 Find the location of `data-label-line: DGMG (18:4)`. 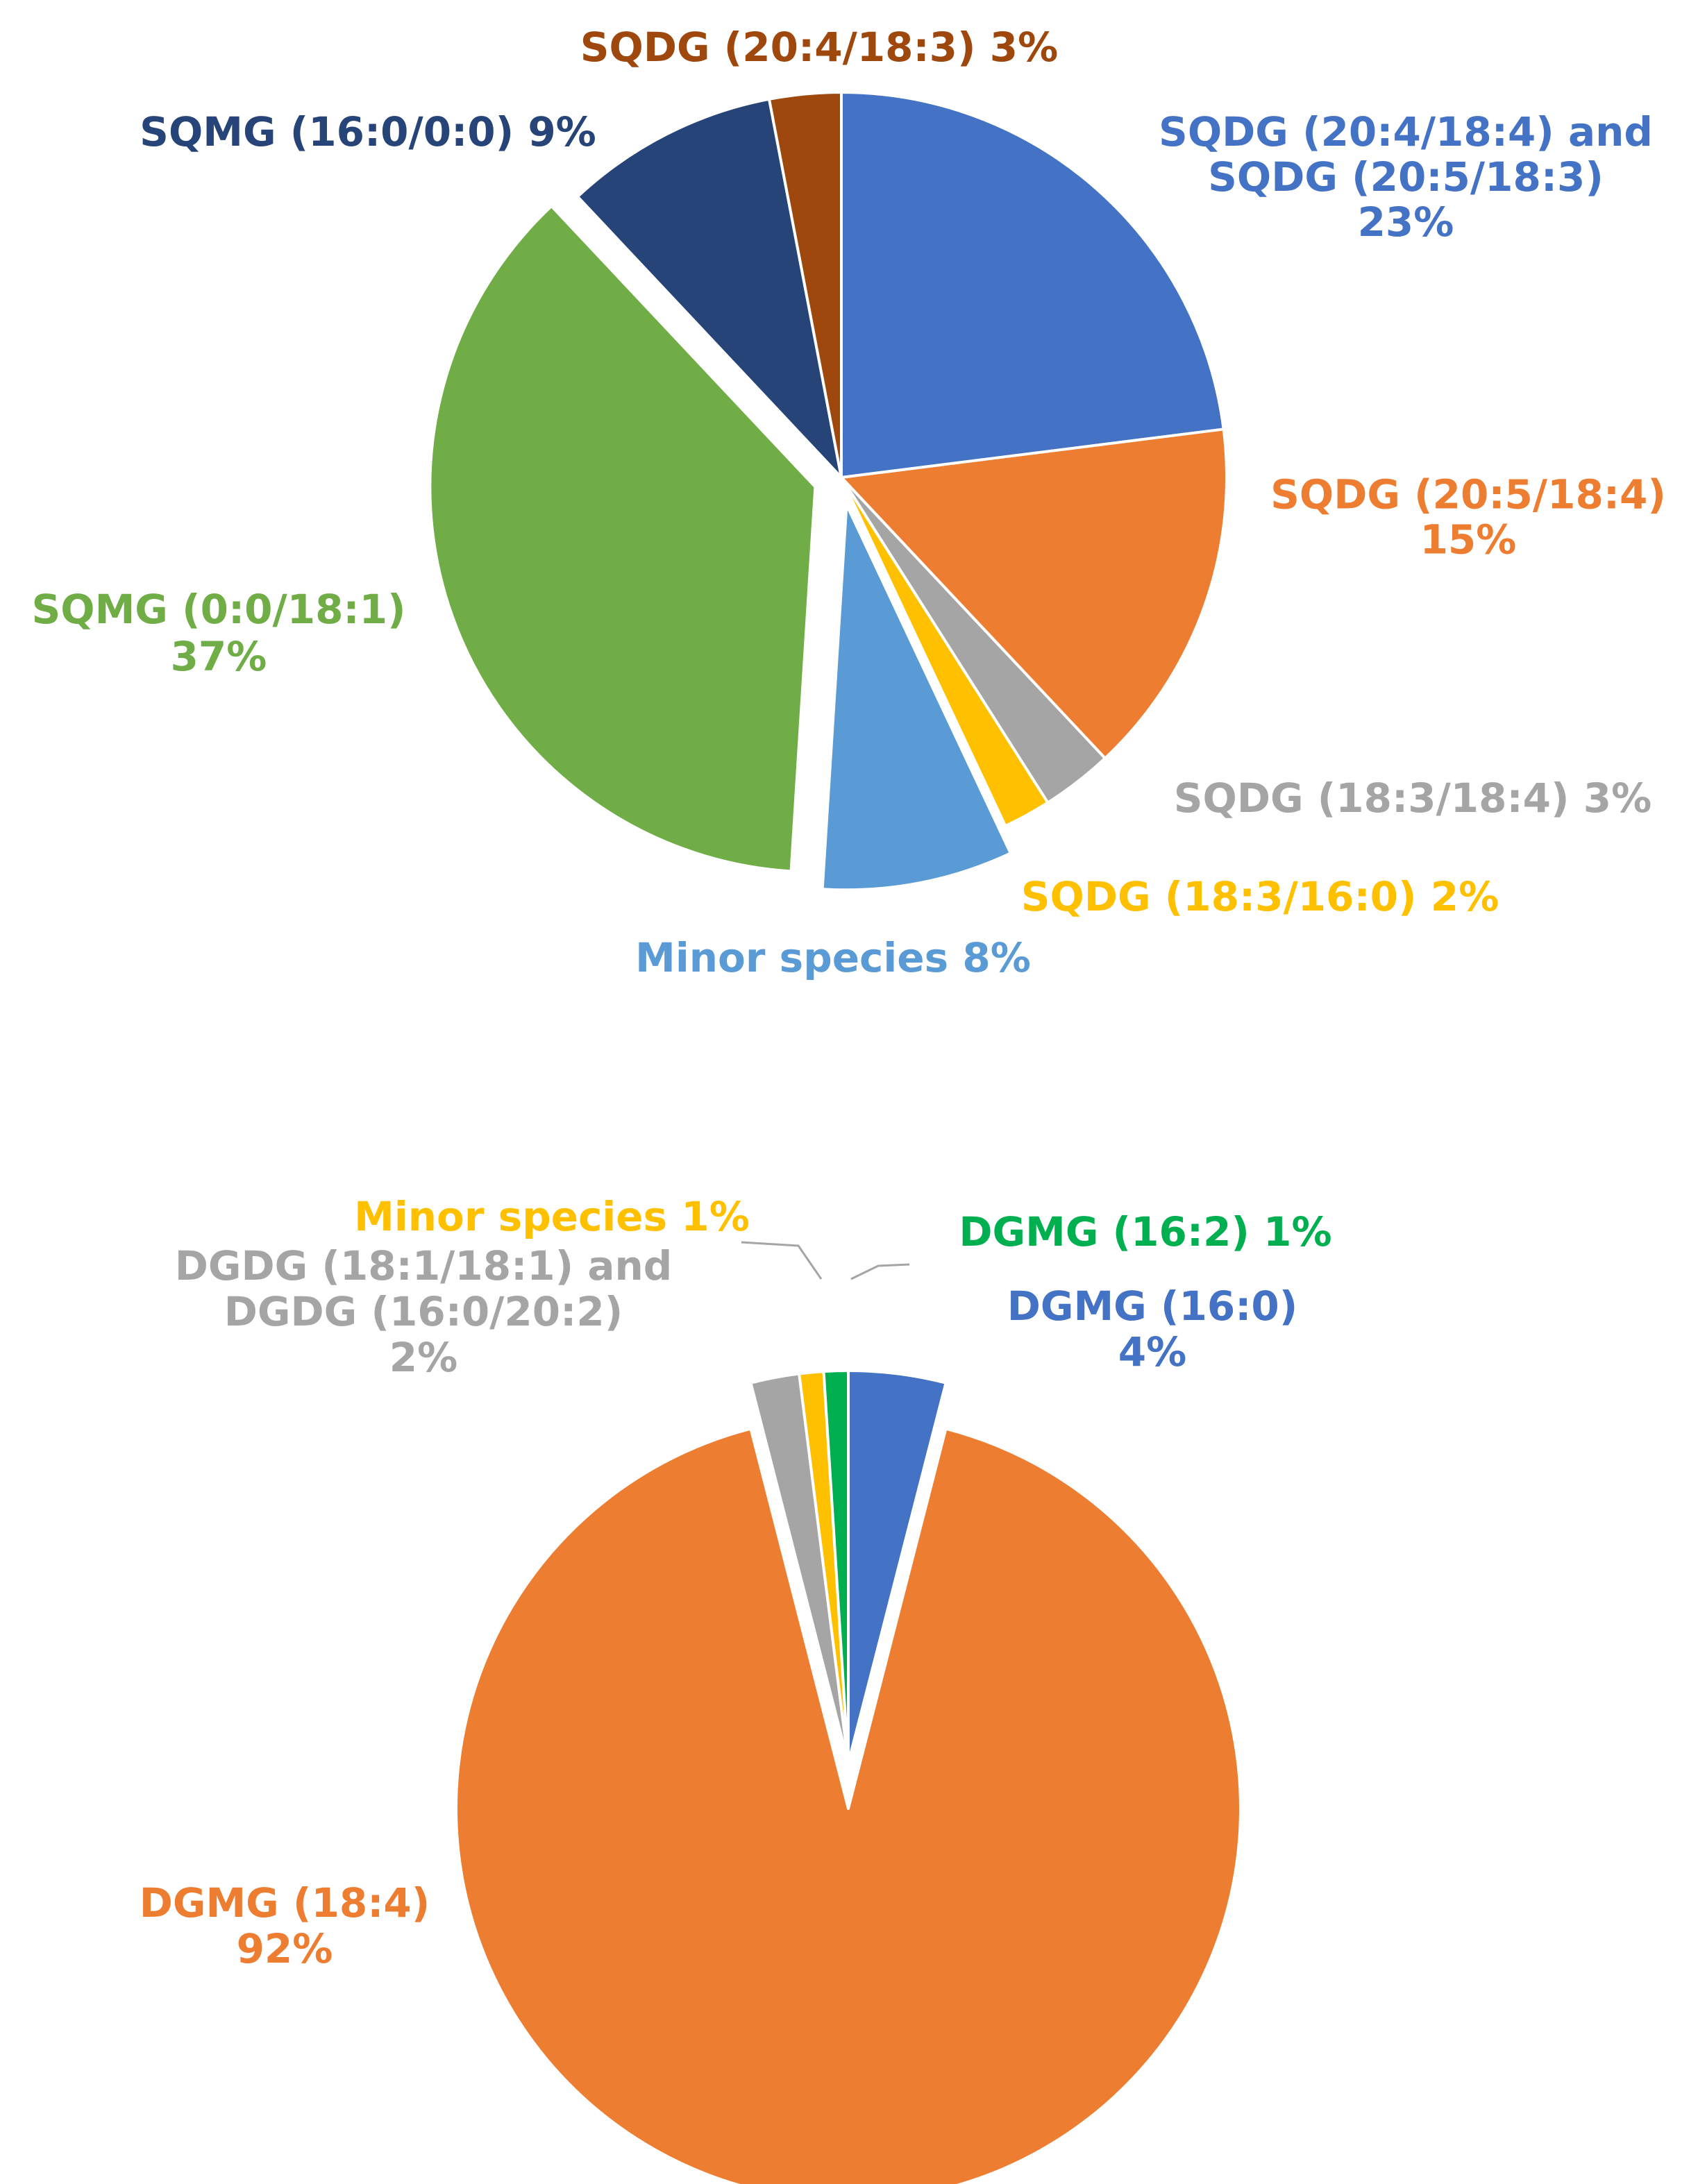

data-label-line: DGMG (18:4) is located at coordinates (285, 1903).